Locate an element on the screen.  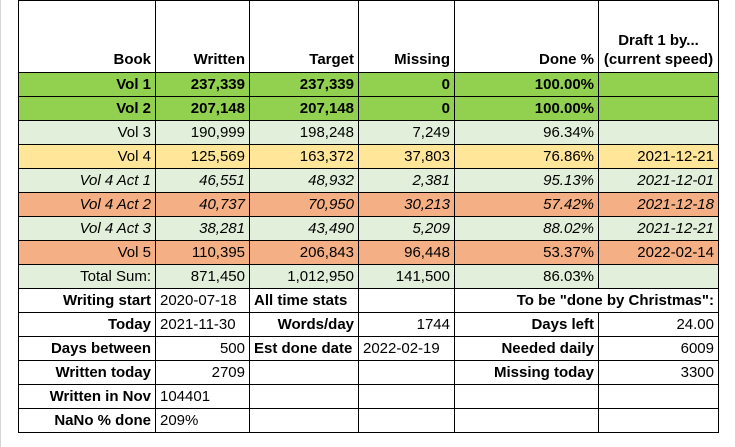
target-cell: 70,950 is located at coordinates (304, 204).